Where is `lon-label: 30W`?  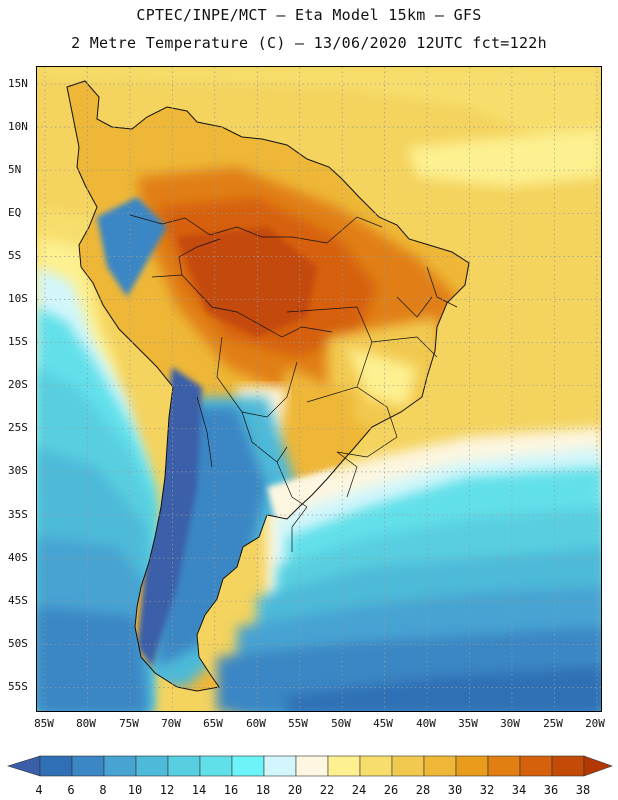
lon-label: 30W is located at coordinates (510, 723).